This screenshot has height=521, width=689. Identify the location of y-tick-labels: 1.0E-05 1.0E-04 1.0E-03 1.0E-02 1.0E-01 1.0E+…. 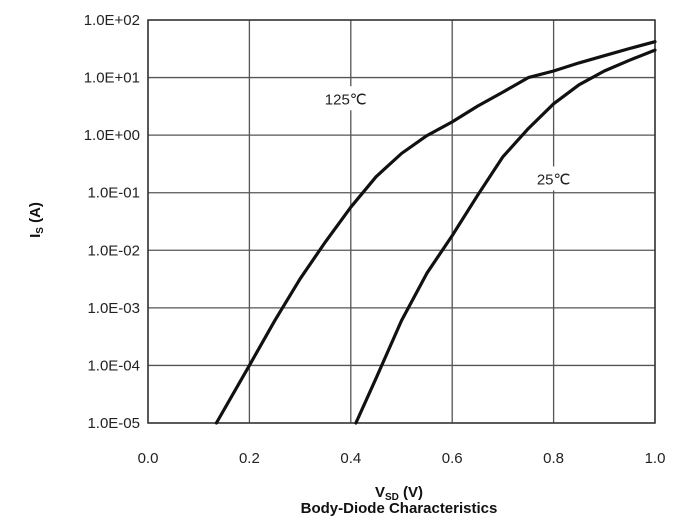
(112, 222).